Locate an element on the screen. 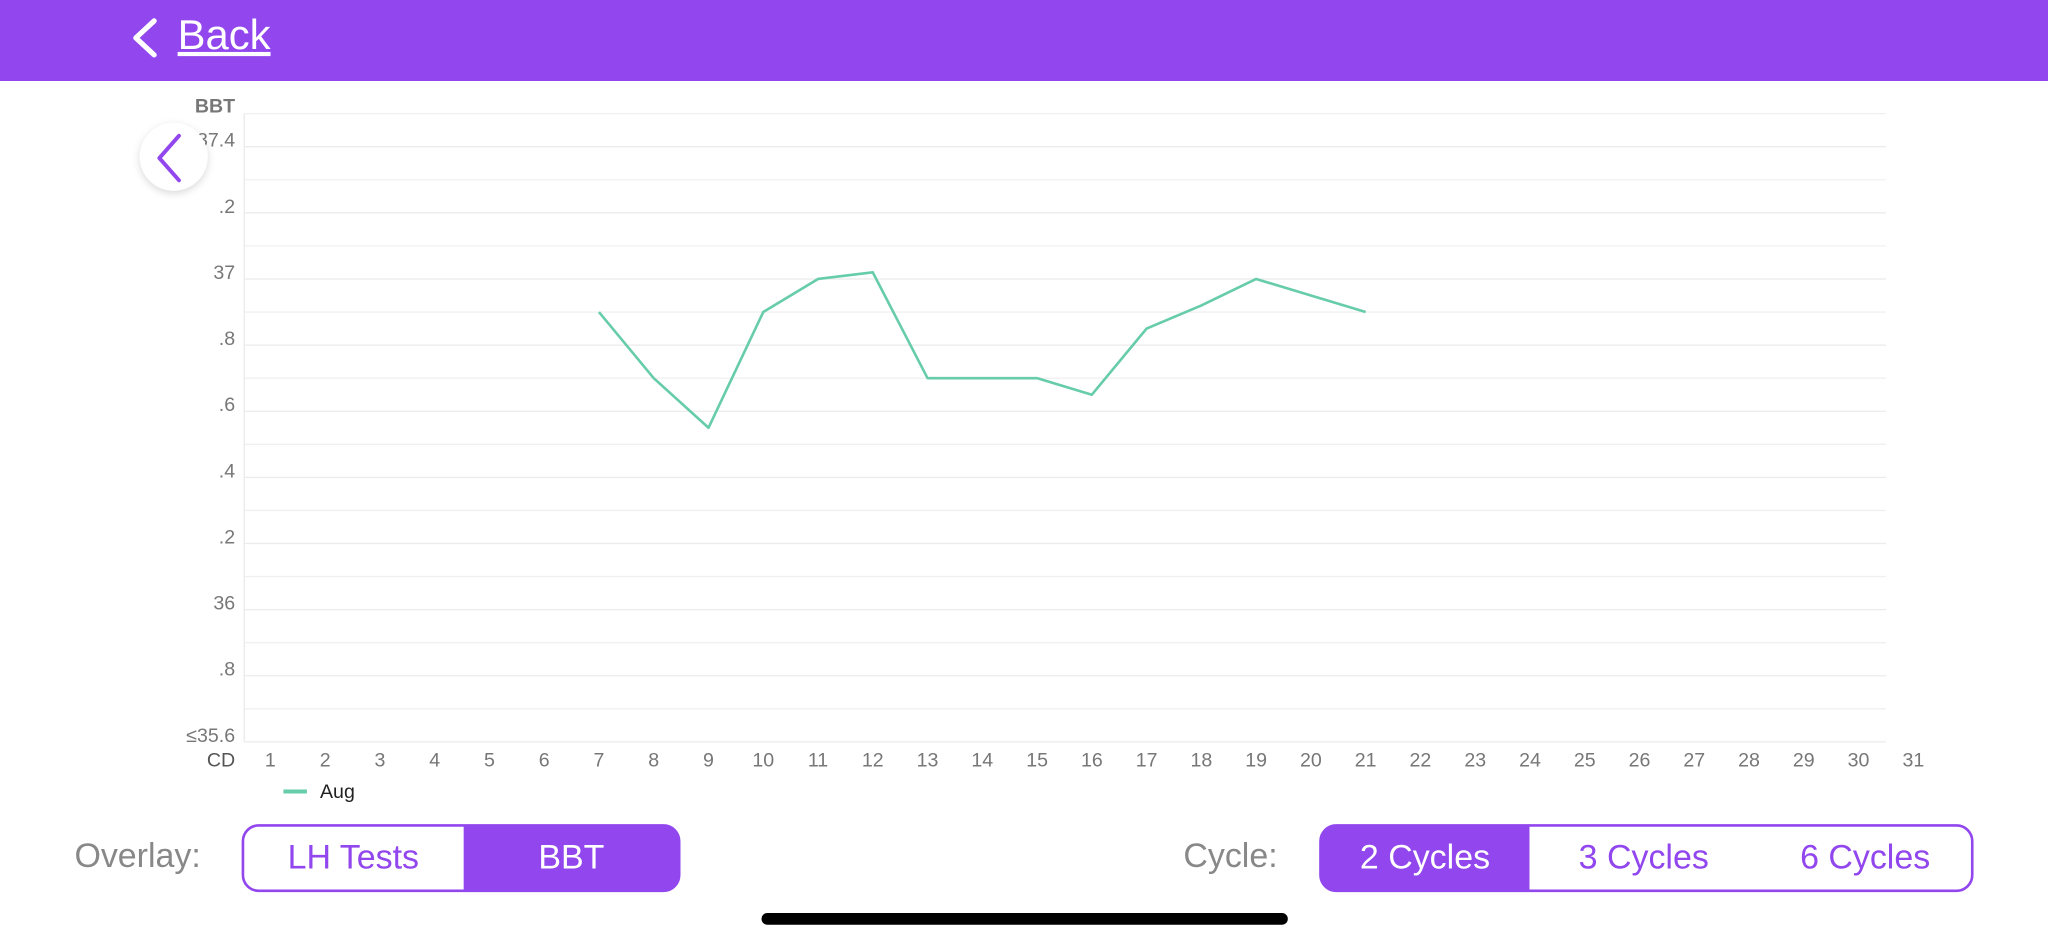 Image resolution: width=2048 pixels, height=945 pixels. cycle-option: 6 Cycles is located at coordinates (1865, 857).